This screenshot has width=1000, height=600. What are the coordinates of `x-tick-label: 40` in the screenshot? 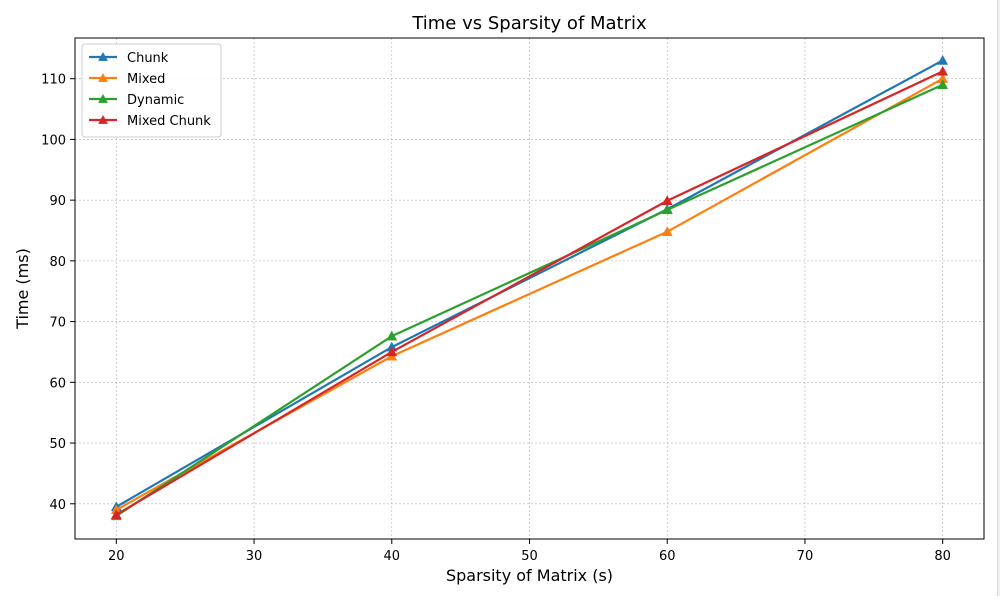 It's located at (391, 556).